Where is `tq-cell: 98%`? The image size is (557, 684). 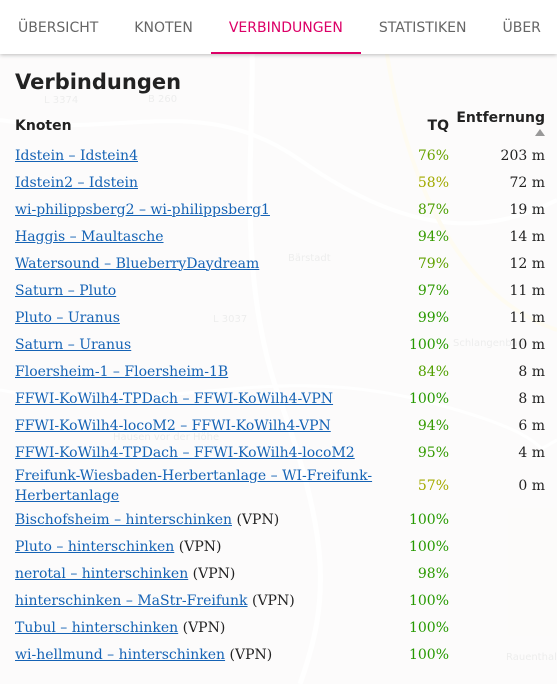
tq-cell: 98% is located at coordinates (433, 573).